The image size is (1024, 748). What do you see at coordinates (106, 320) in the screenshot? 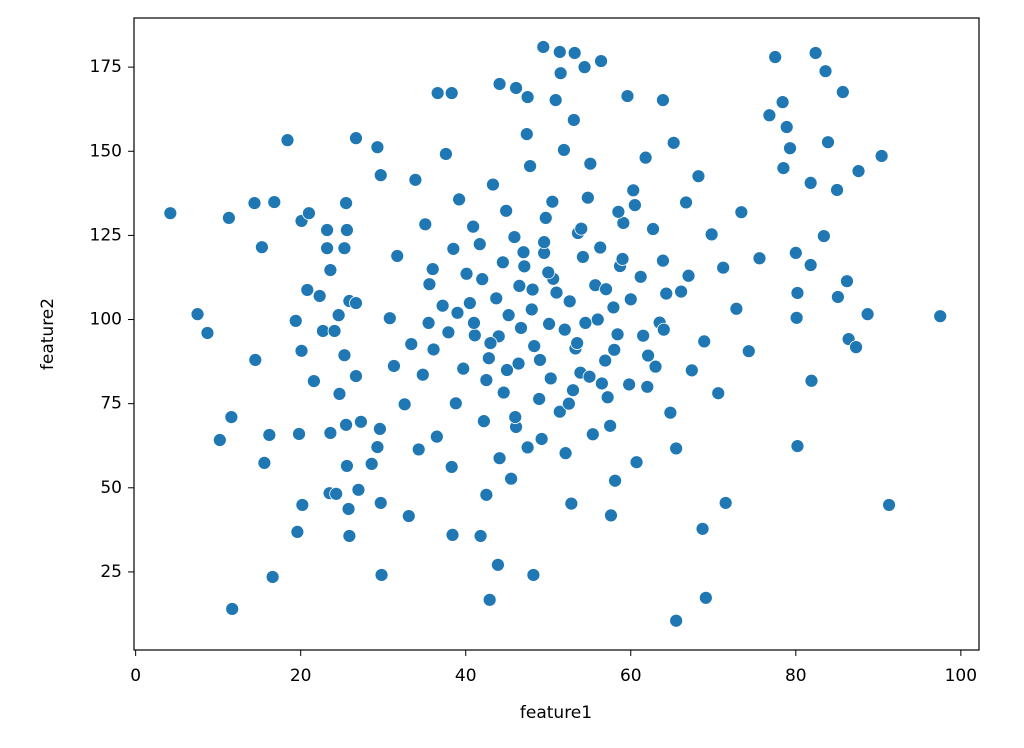
I see `y-tick-label: 100` at bounding box center [106, 320].